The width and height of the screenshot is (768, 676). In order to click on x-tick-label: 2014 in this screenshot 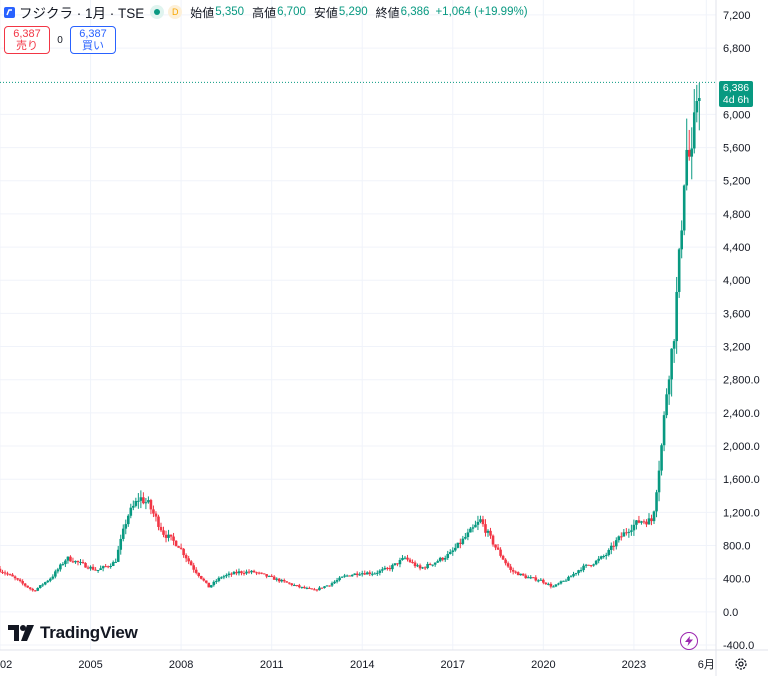, I will do `click(362, 665)`.